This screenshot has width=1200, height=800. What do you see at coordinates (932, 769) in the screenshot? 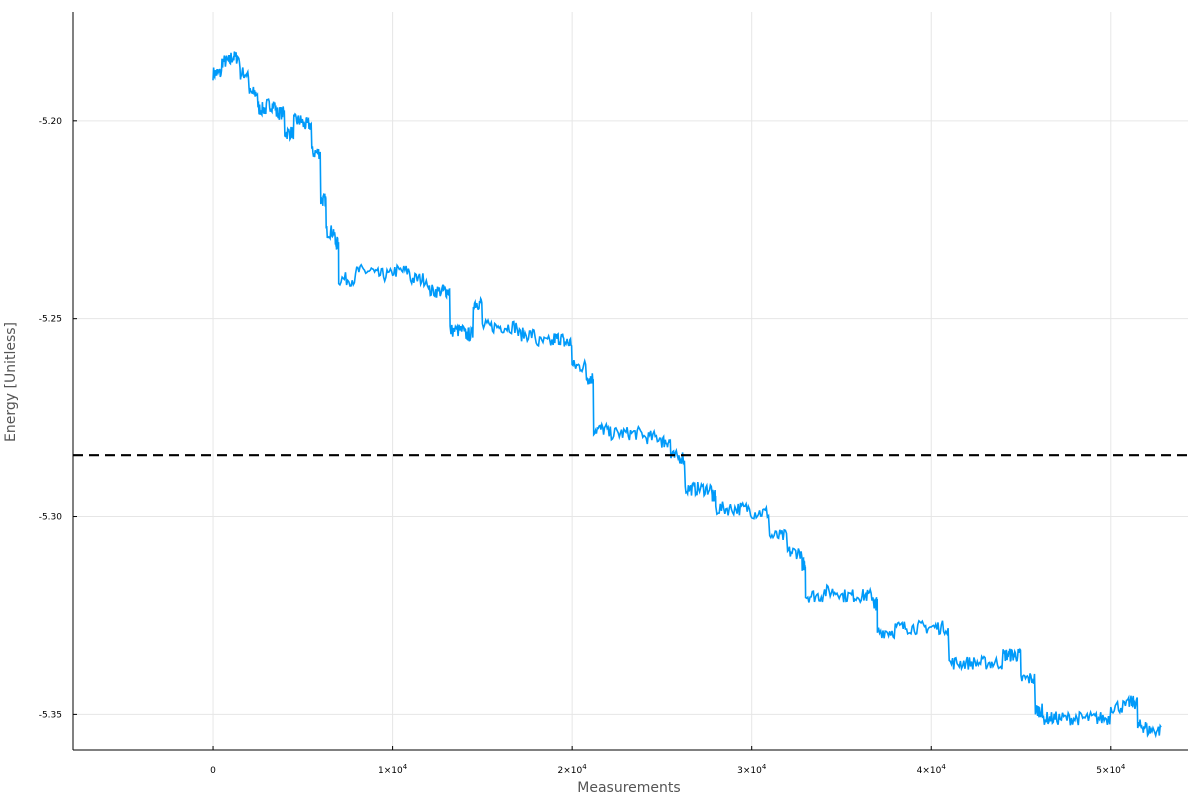
I see `x-tick-label: 4×104` at bounding box center [932, 769].